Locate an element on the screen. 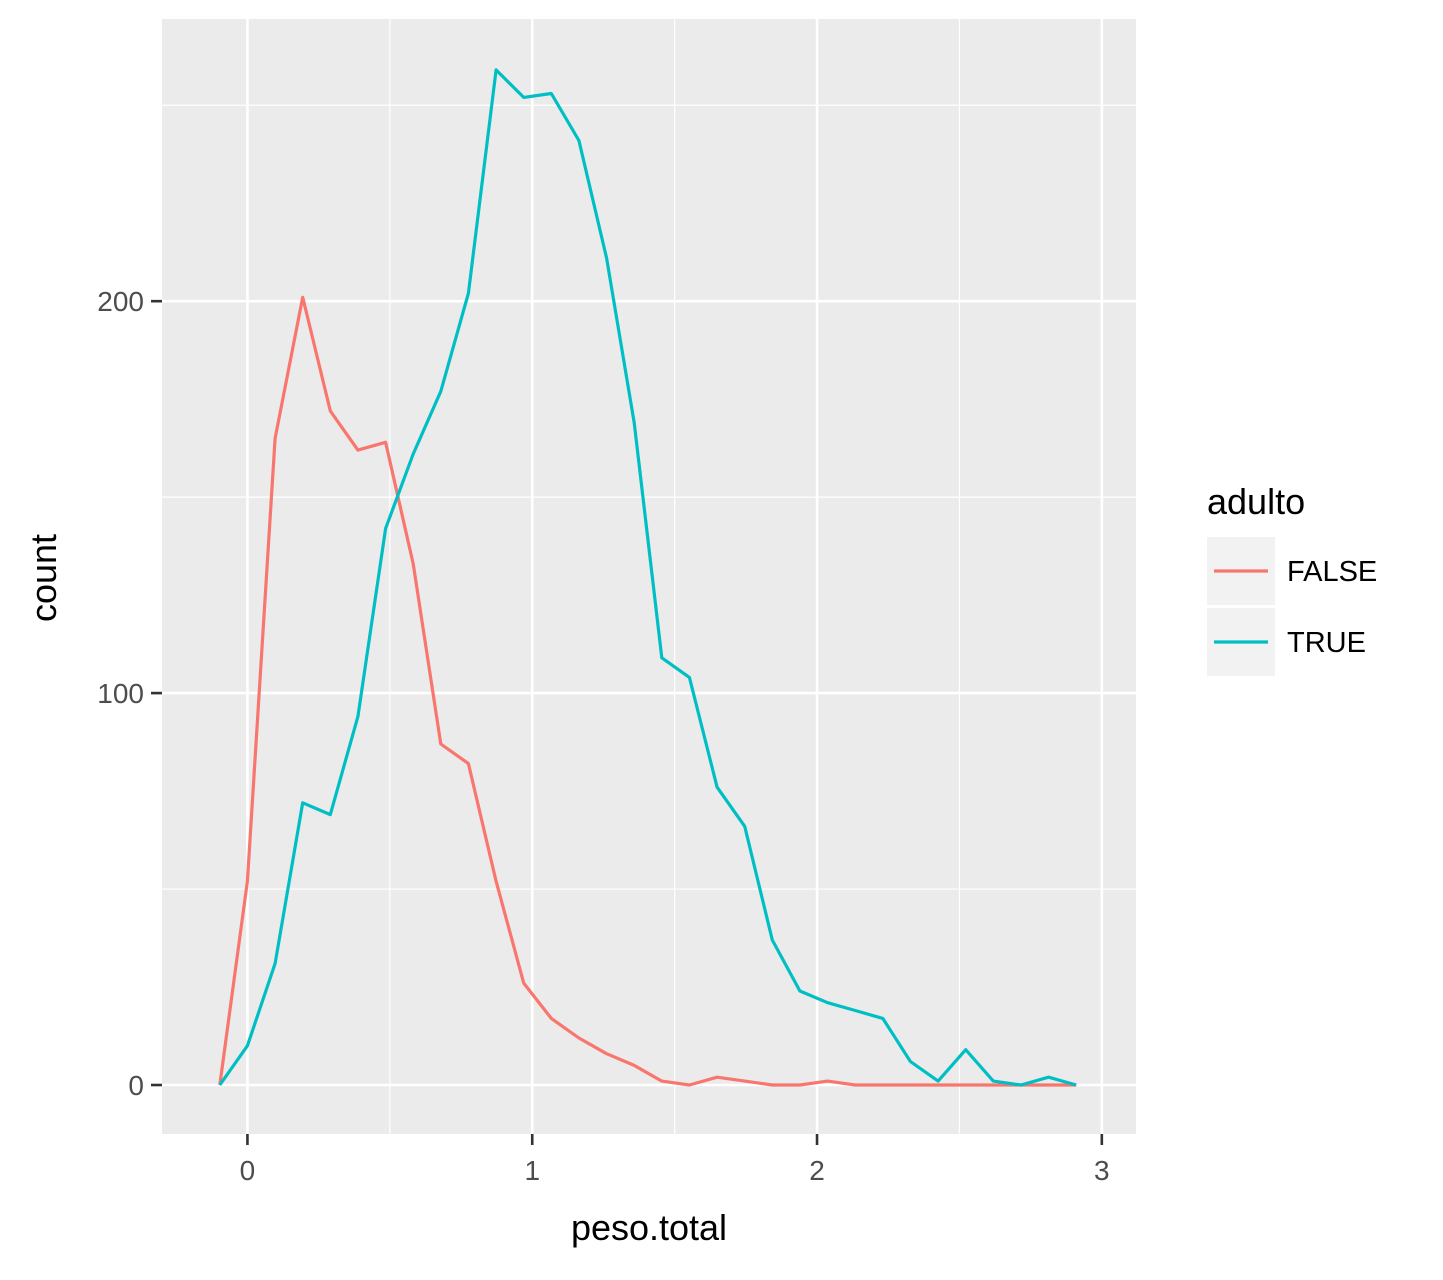  legend-keys: FALSE TRUE is located at coordinates (1292, 606).